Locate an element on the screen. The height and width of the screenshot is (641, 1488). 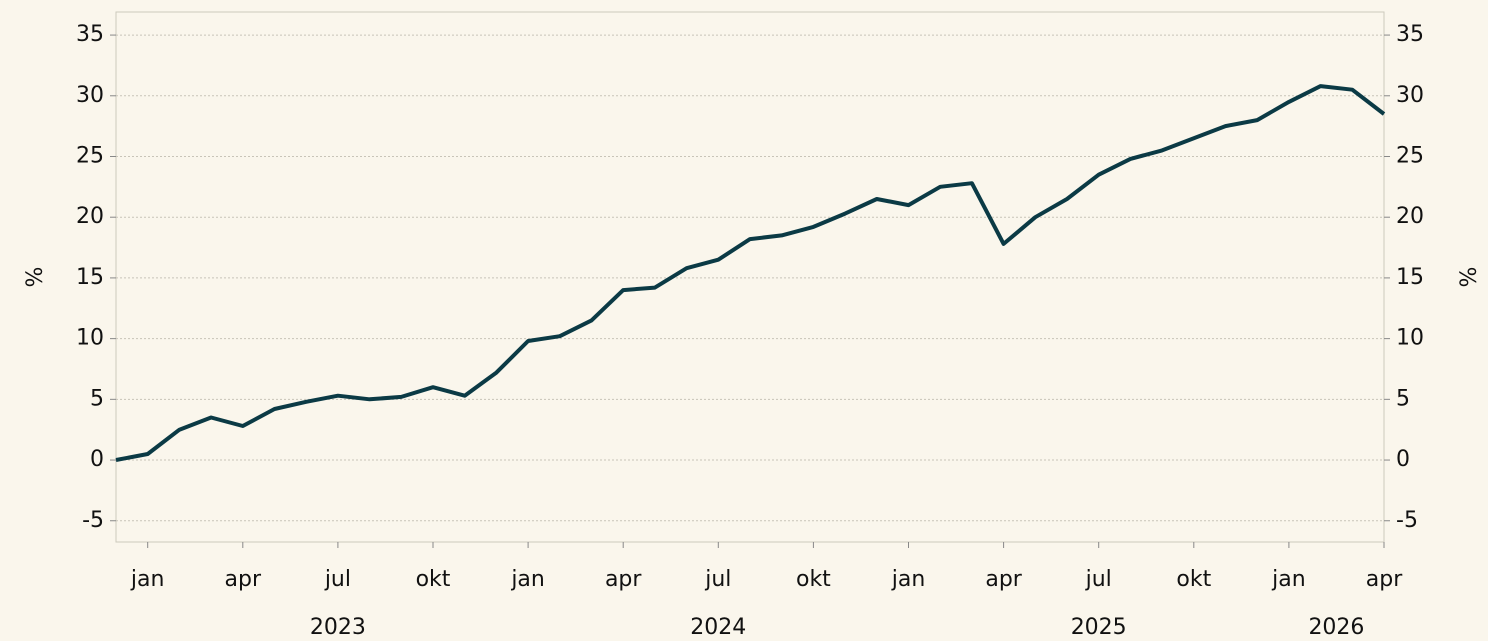
year-label: 2026 is located at coordinates (1336, 627).